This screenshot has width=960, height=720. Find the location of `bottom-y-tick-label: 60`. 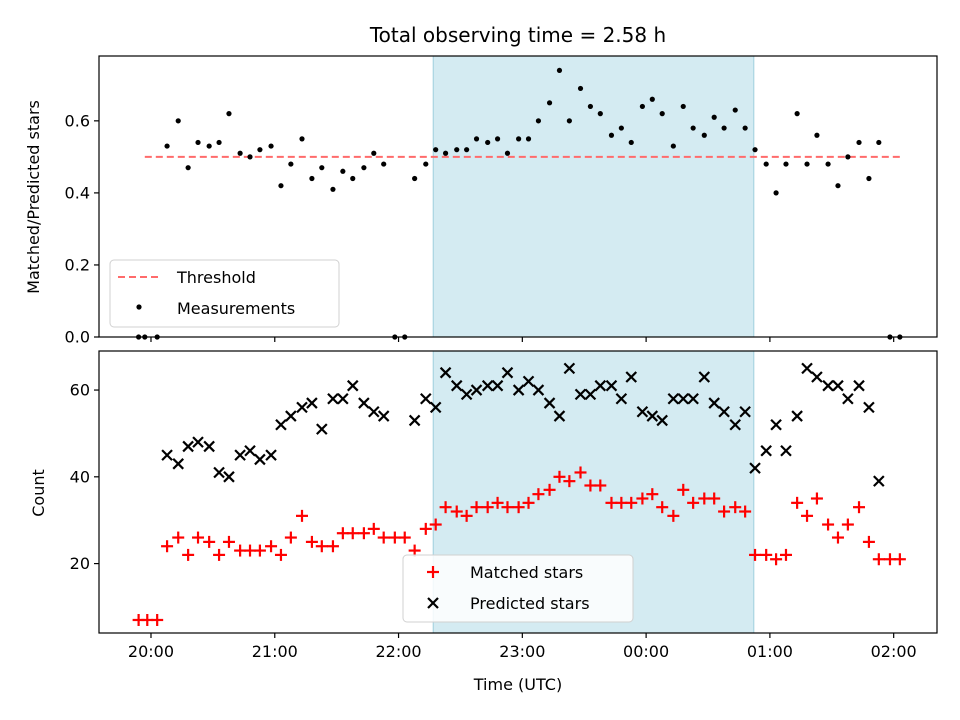

bottom-y-tick-label: 60 is located at coordinates (80, 390).